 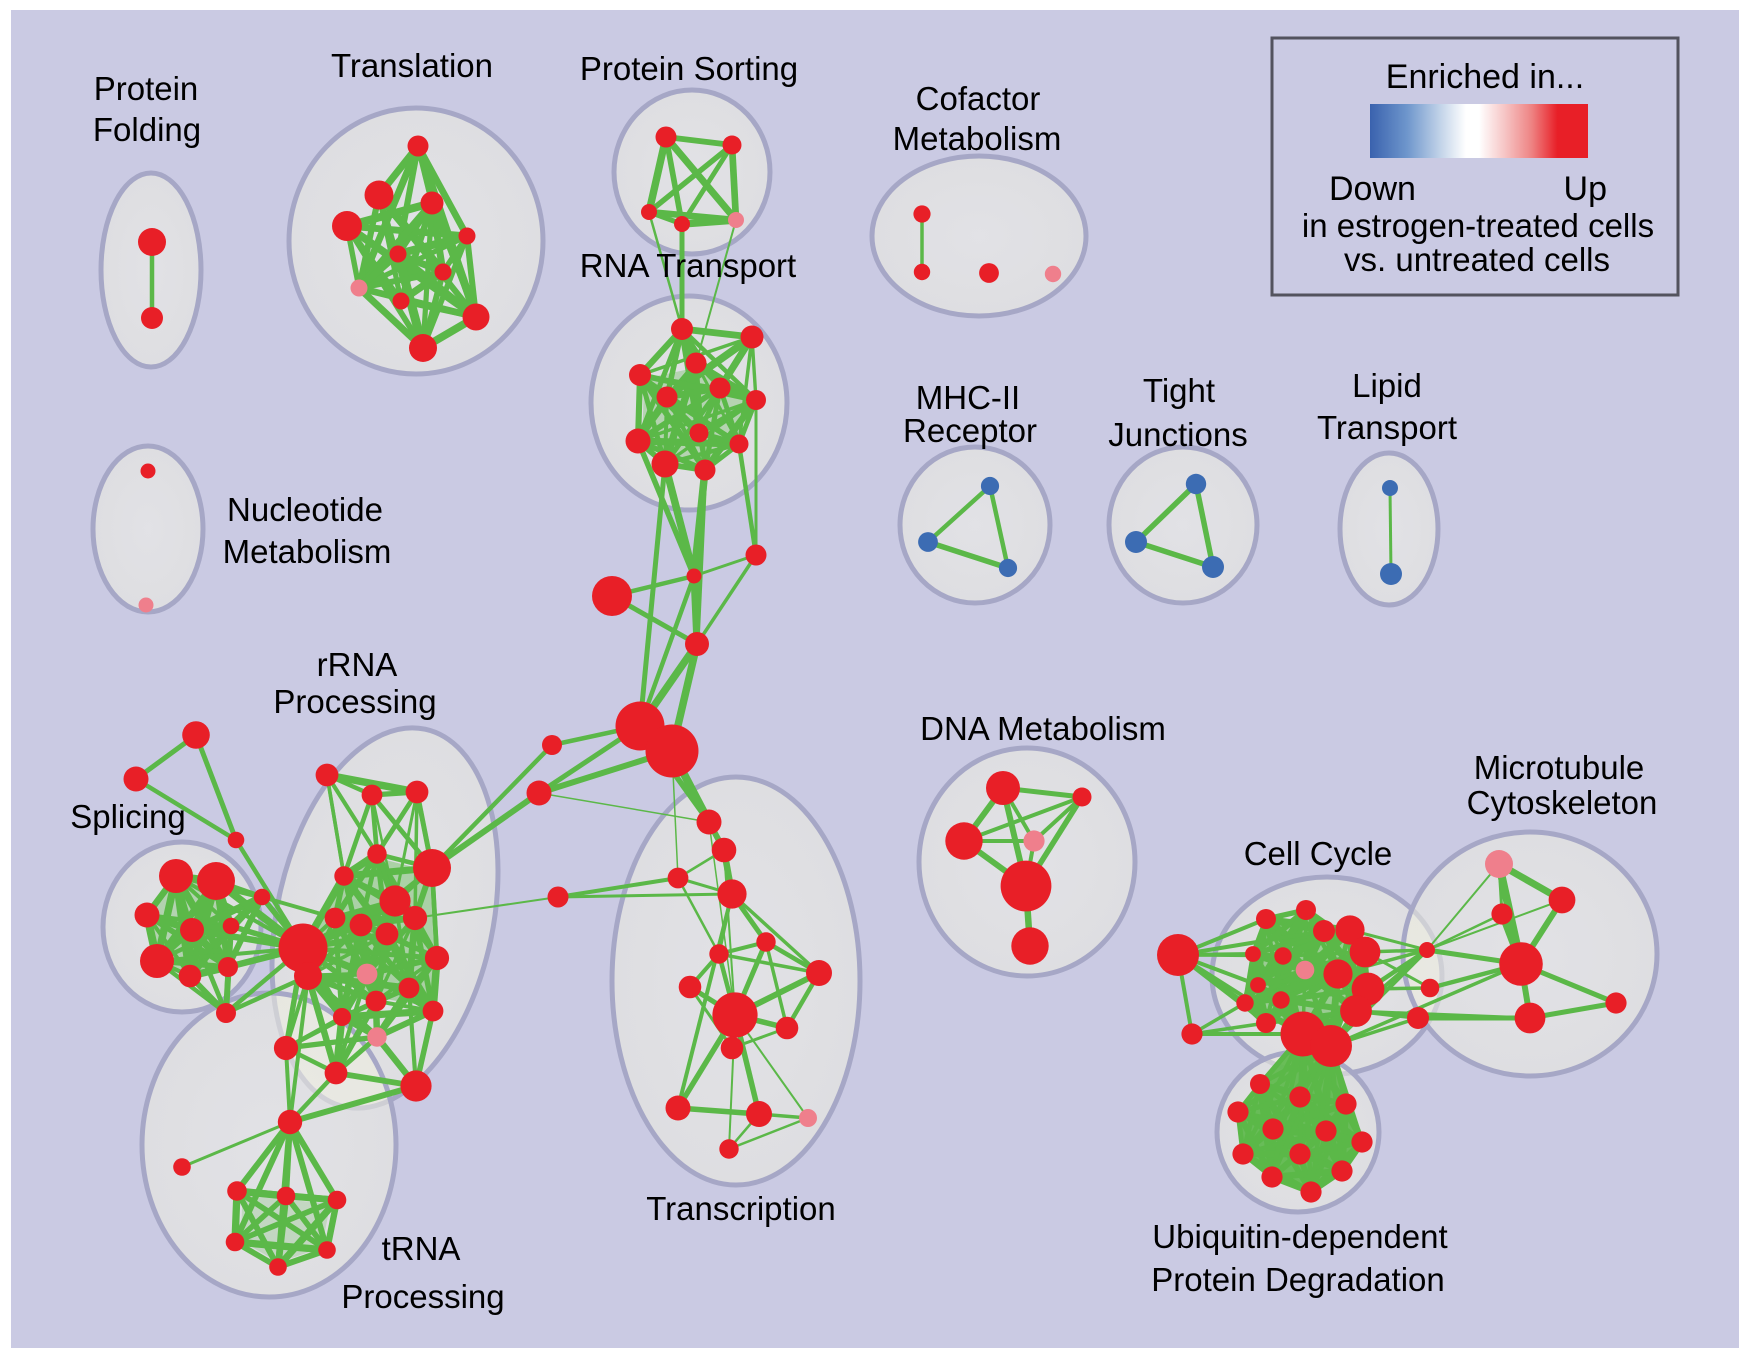 What do you see at coordinates (1043, 728) in the screenshot?
I see `svg-text: DNA Metabolism` at bounding box center [1043, 728].